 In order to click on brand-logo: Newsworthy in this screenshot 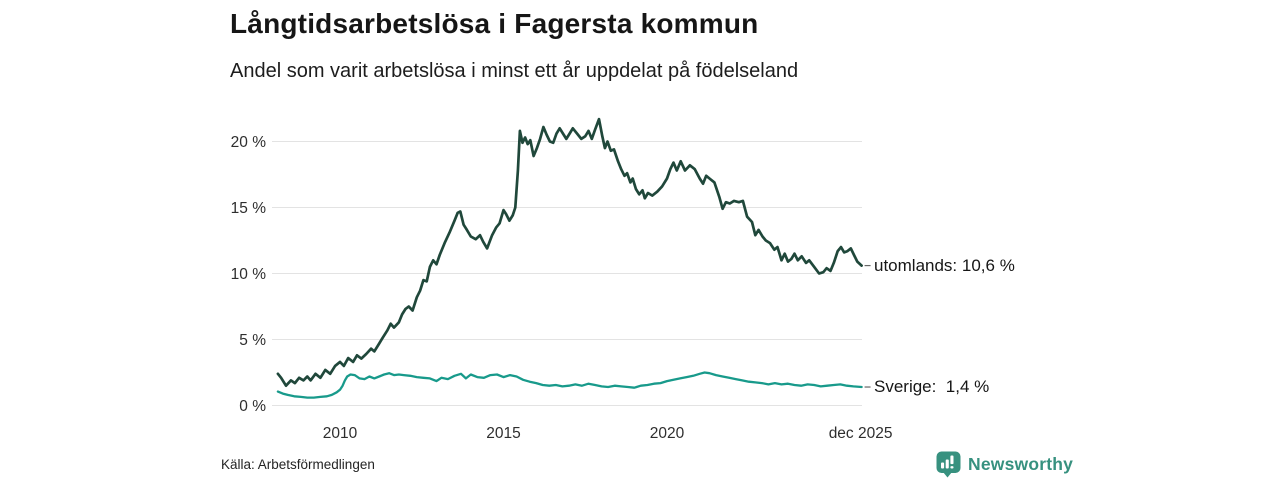, I will do `click(1004, 464)`.